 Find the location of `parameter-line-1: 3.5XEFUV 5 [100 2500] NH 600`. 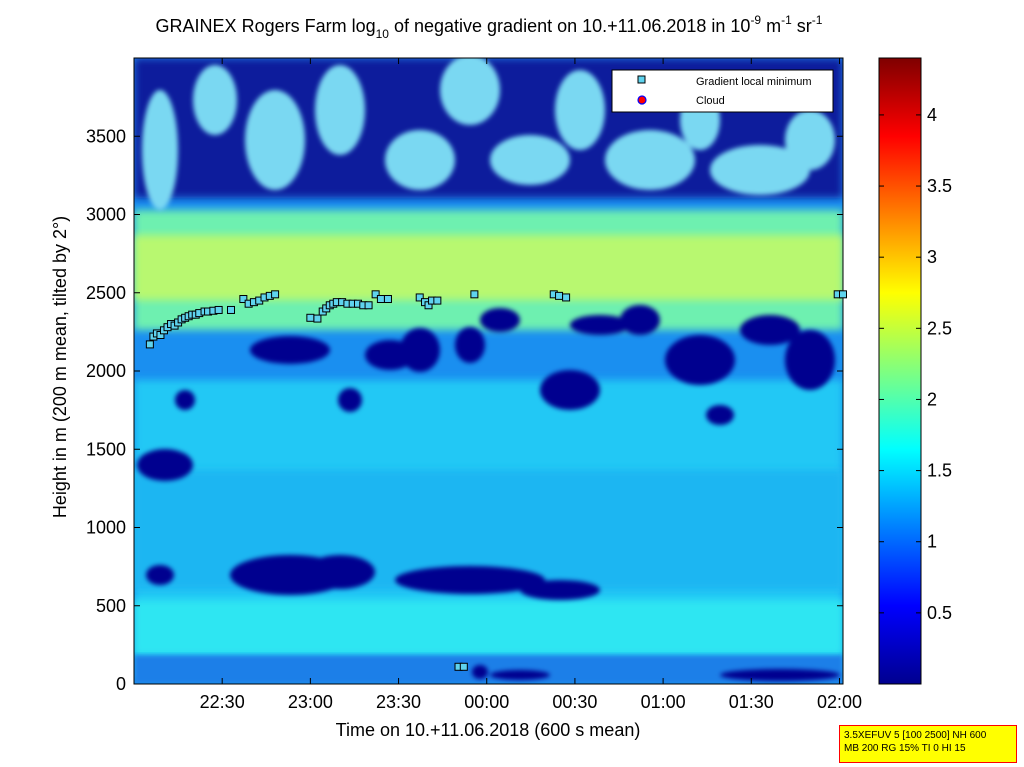

parameter-line-1: 3.5XEFUV 5 [100 2500] NH 600 is located at coordinates (915, 735).